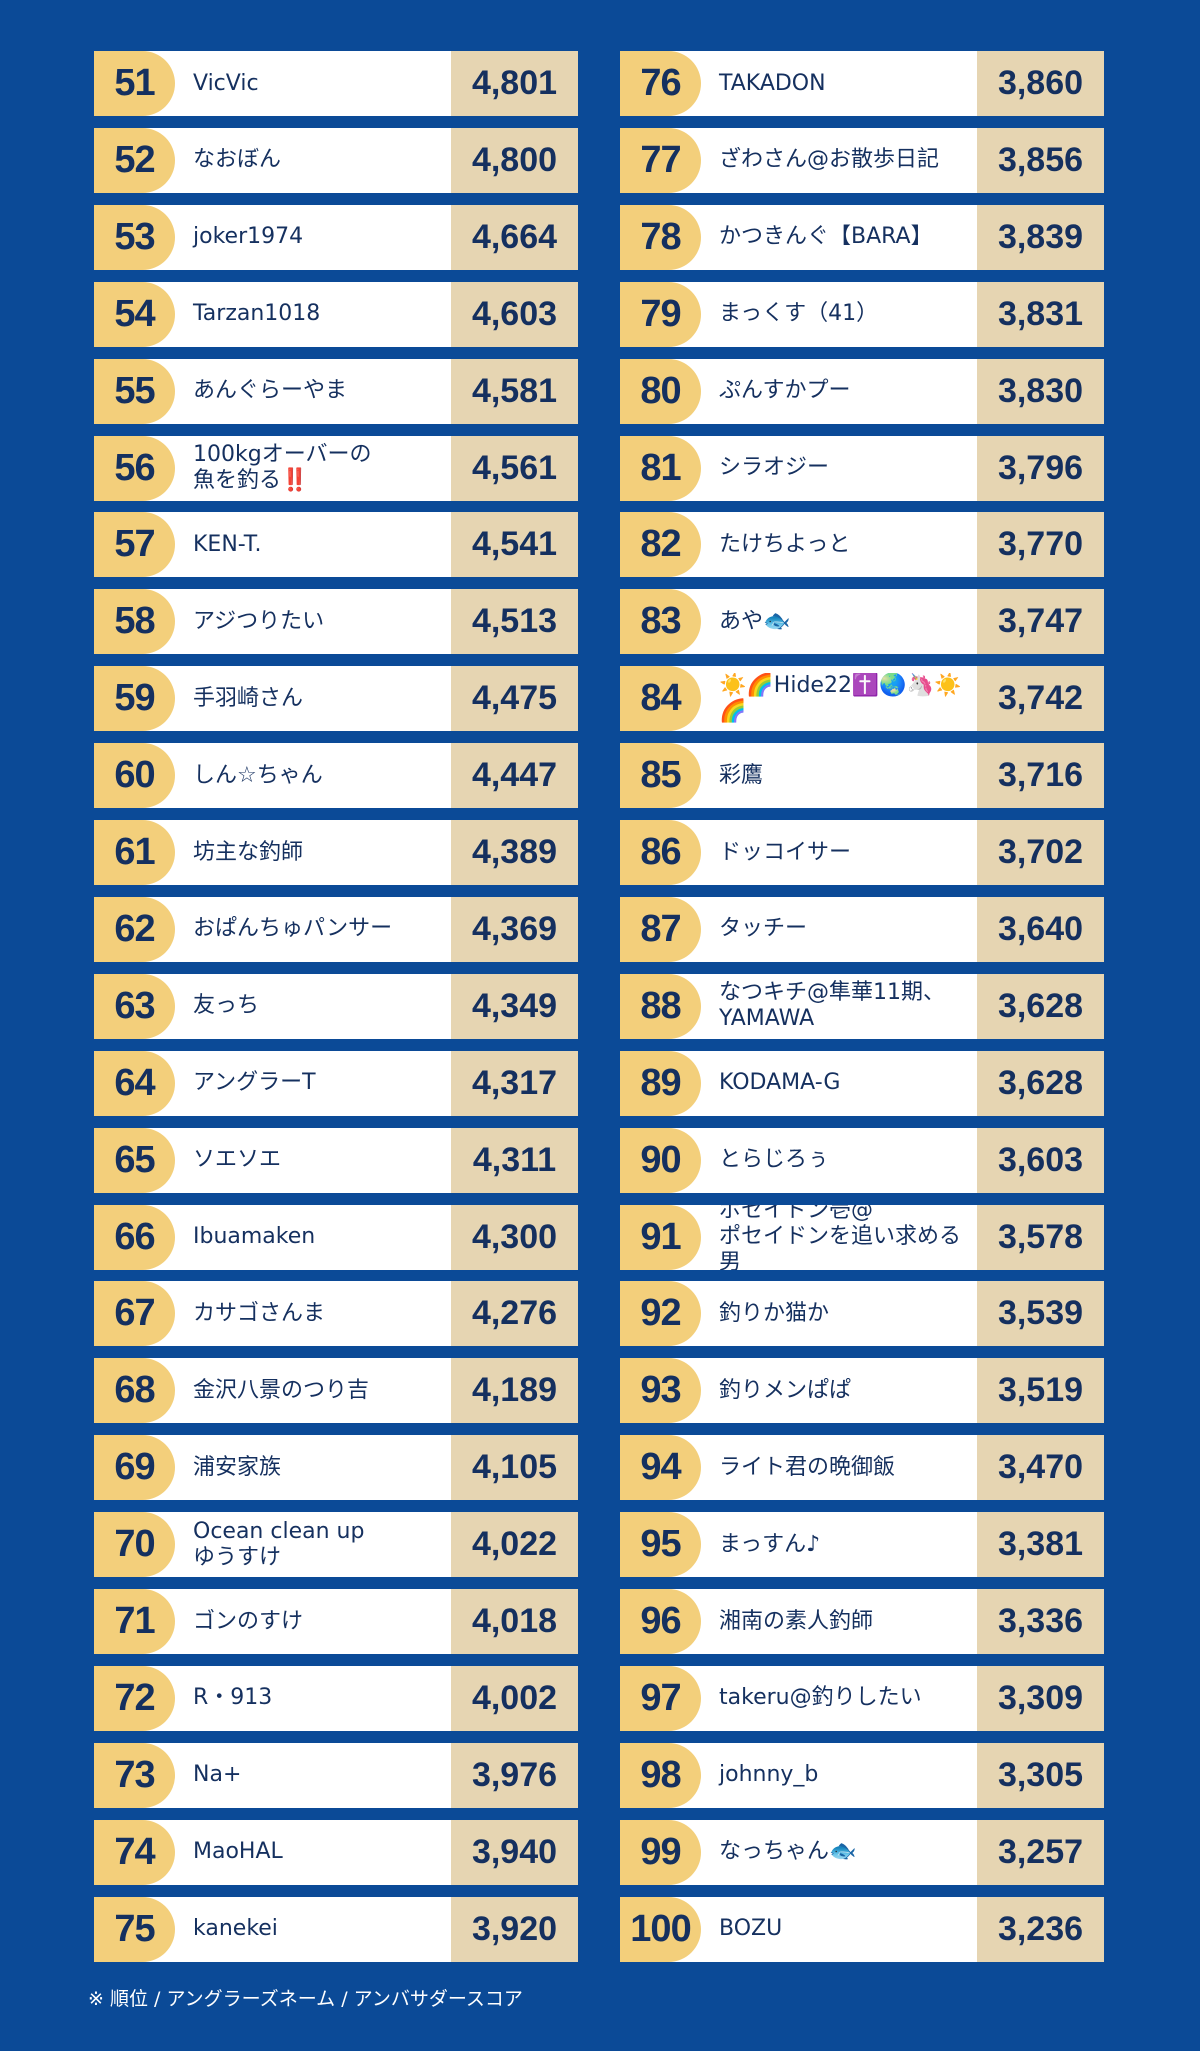 This screenshot has width=1200, height=2051. Describe the element at coordinates (660, 1929) in the screenshot. I see `rank: 100` at that location.